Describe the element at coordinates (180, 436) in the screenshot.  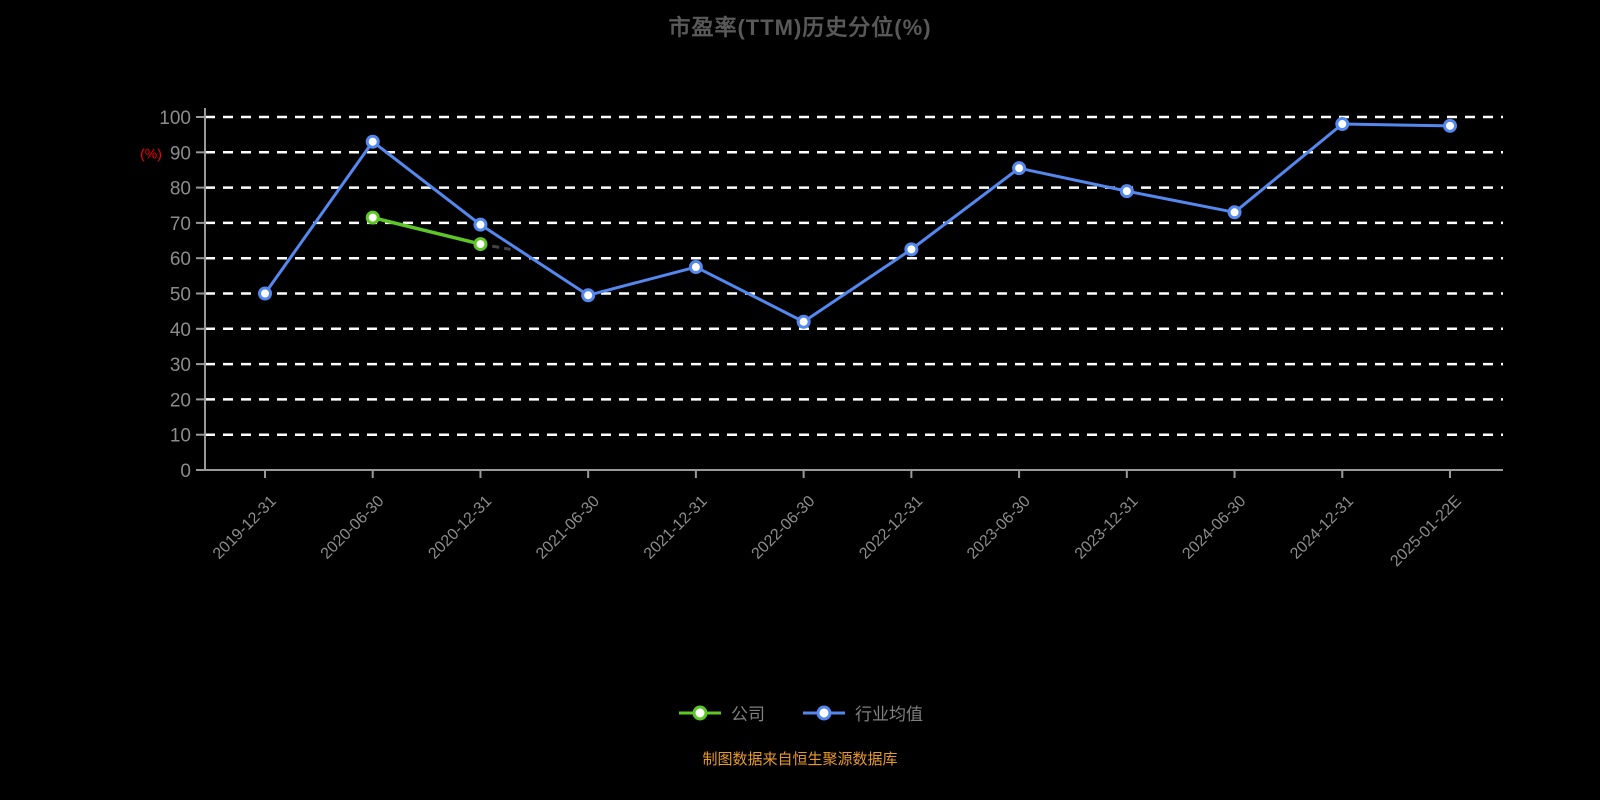
I see `y-tick-label: 10` at that location.